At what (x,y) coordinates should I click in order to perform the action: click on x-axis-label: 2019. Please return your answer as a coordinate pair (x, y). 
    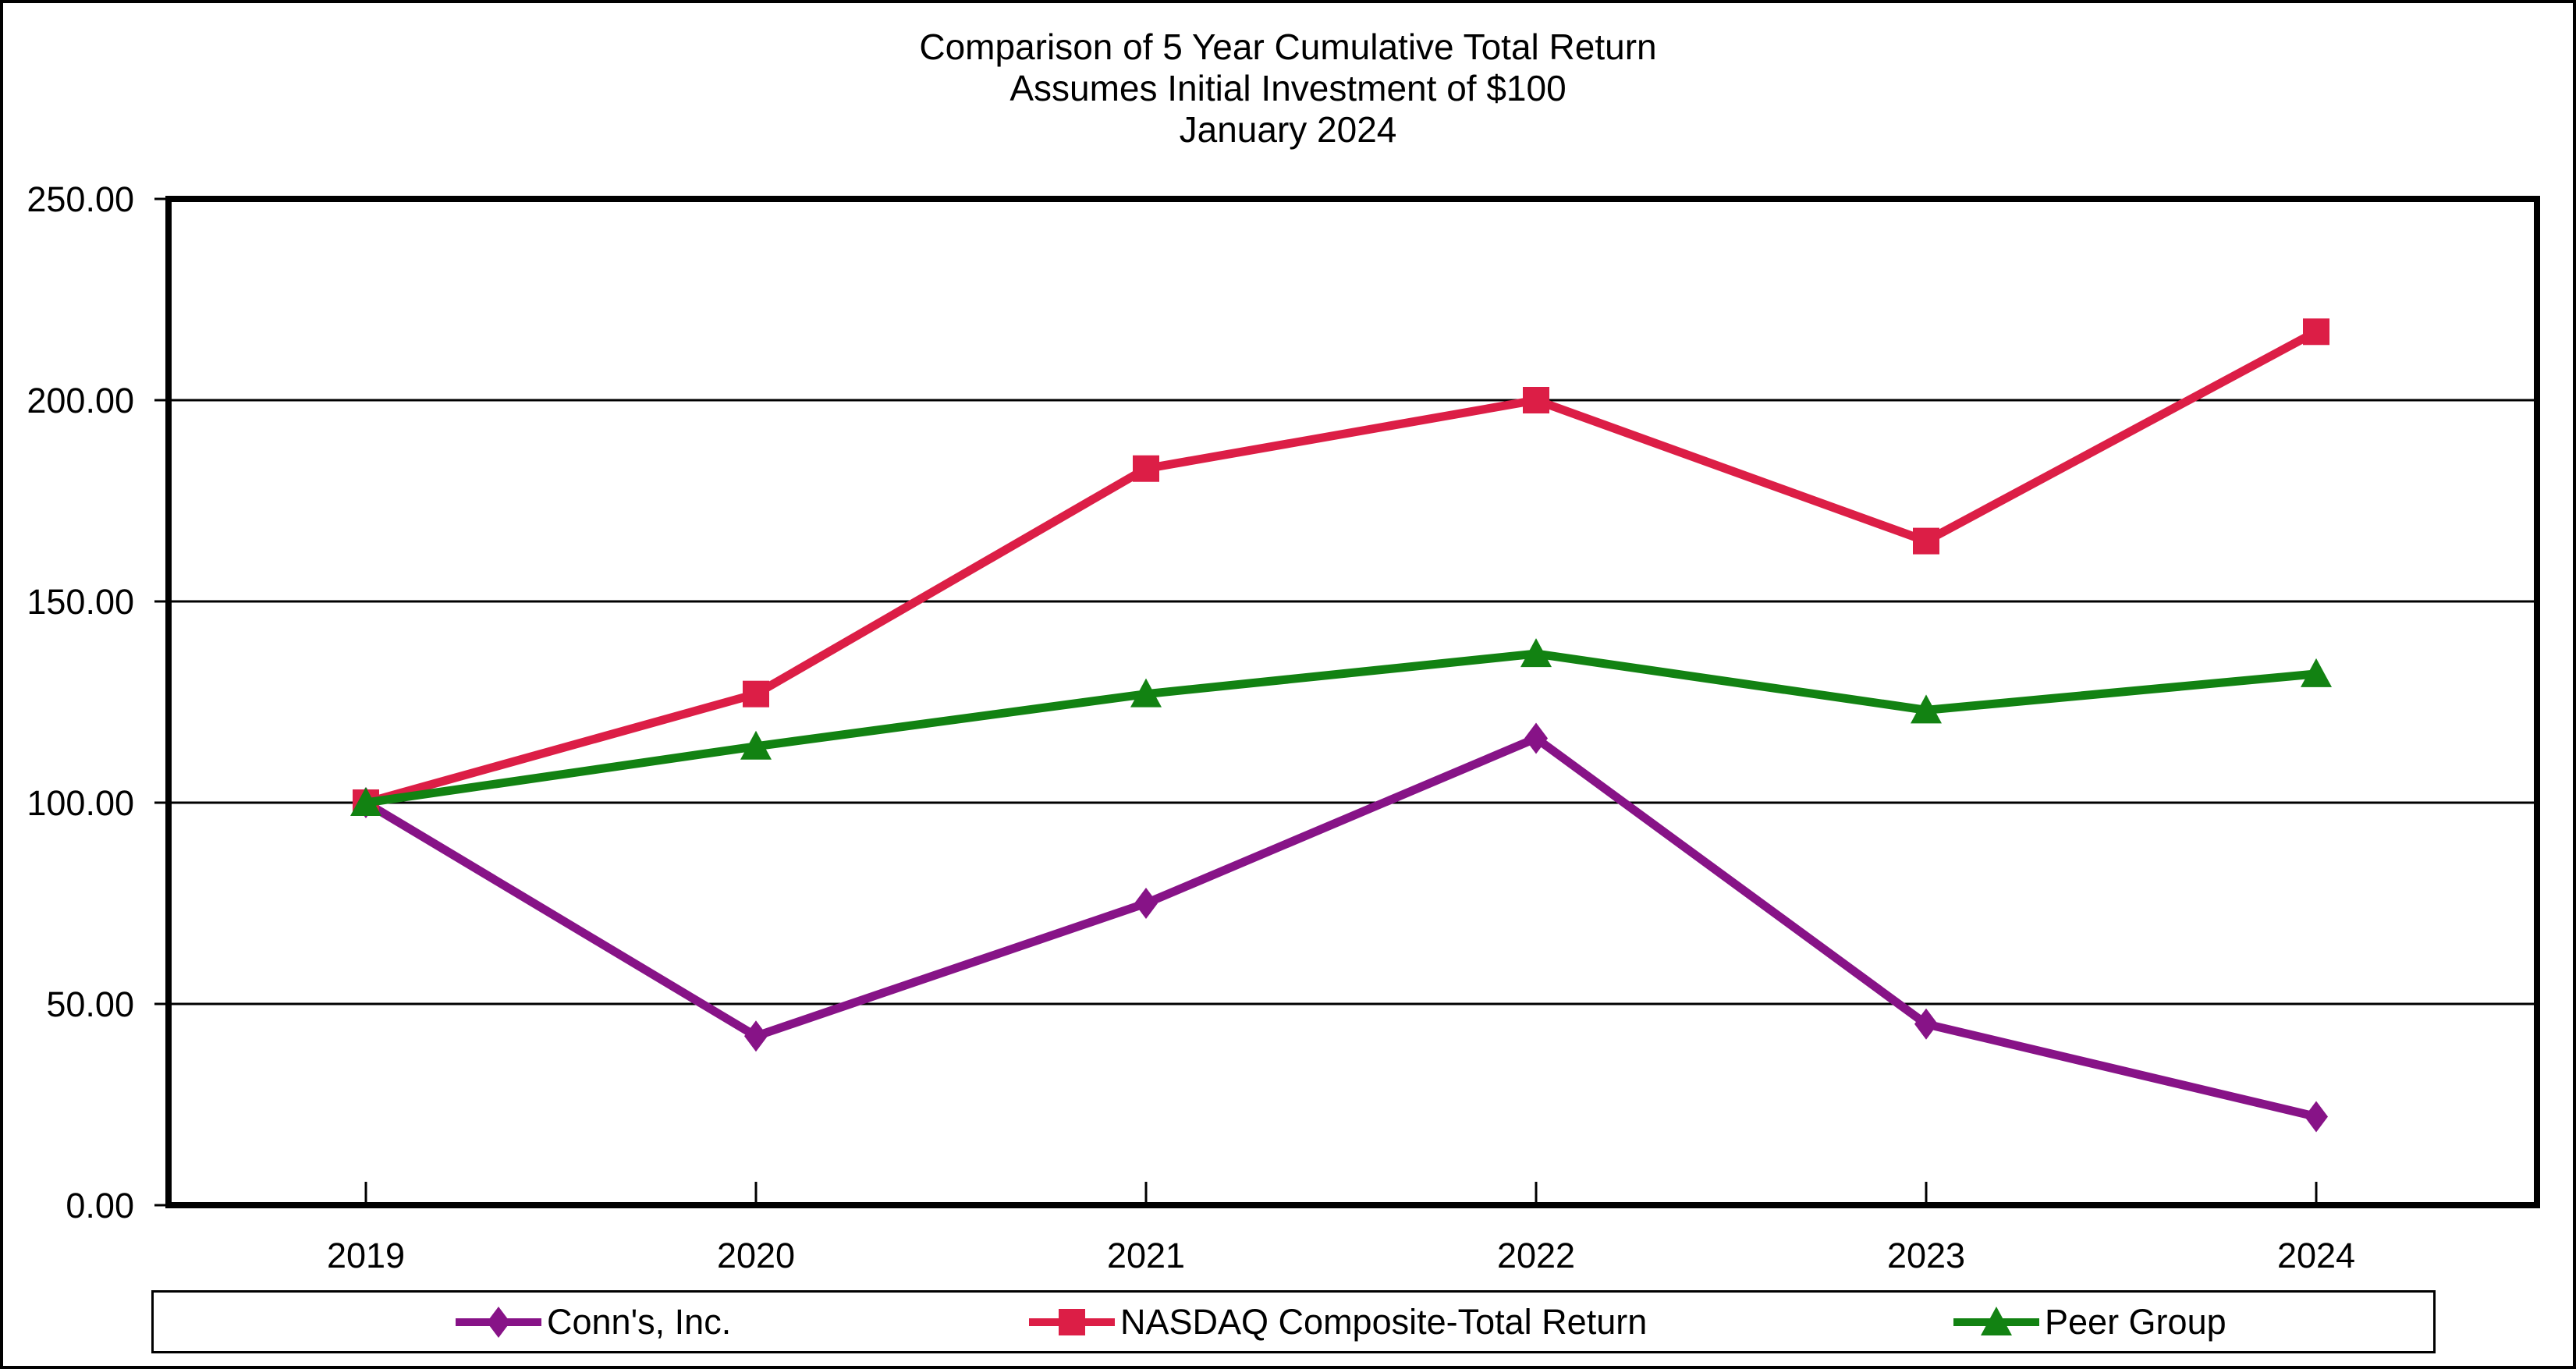
    Looking at the image, I should click on (366, 1255).